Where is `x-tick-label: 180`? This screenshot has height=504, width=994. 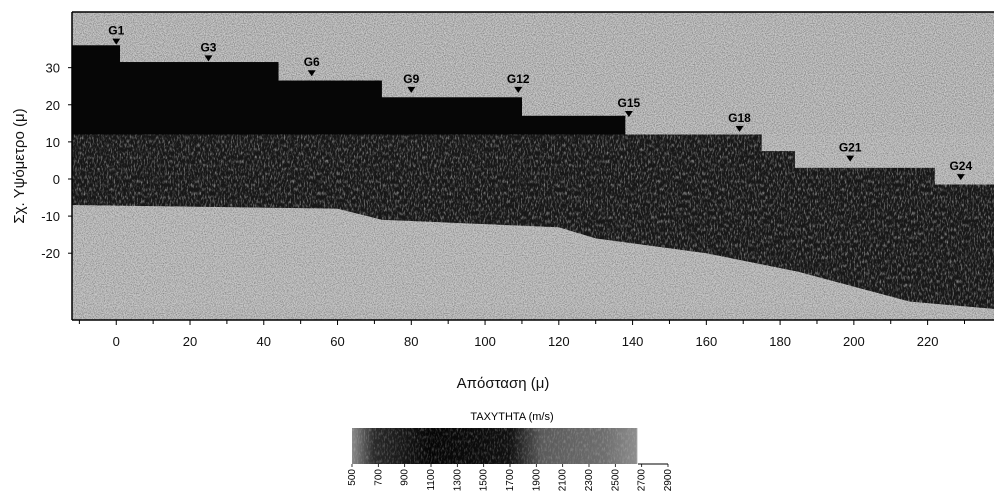 x-tick-label: 180 is located at coordinates (780, 341).